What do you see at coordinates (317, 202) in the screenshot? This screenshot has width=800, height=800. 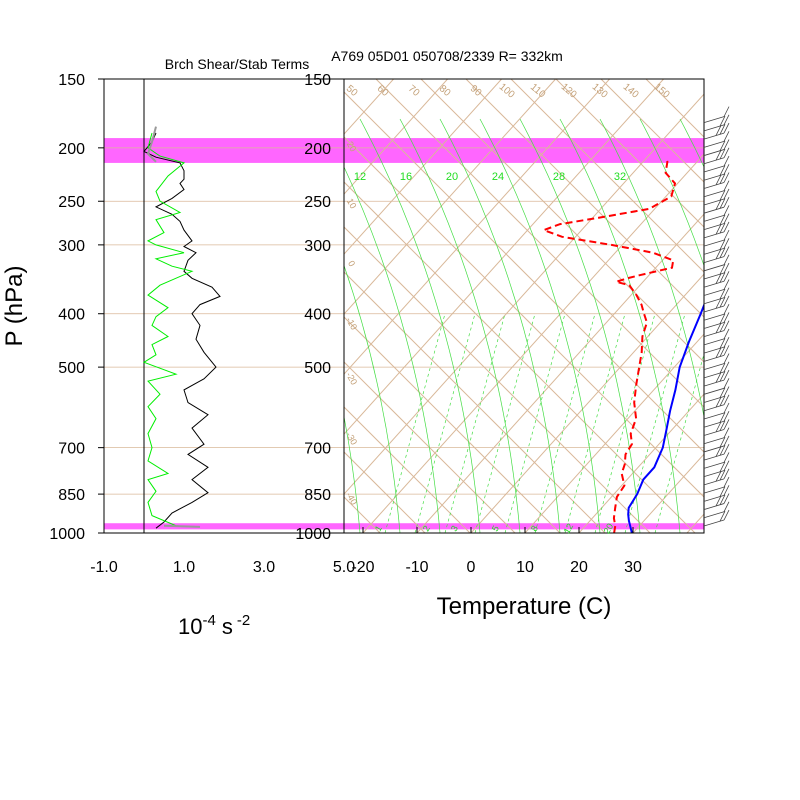 I see `mid-ytick-label: 250` at bounding box center [317, 202].